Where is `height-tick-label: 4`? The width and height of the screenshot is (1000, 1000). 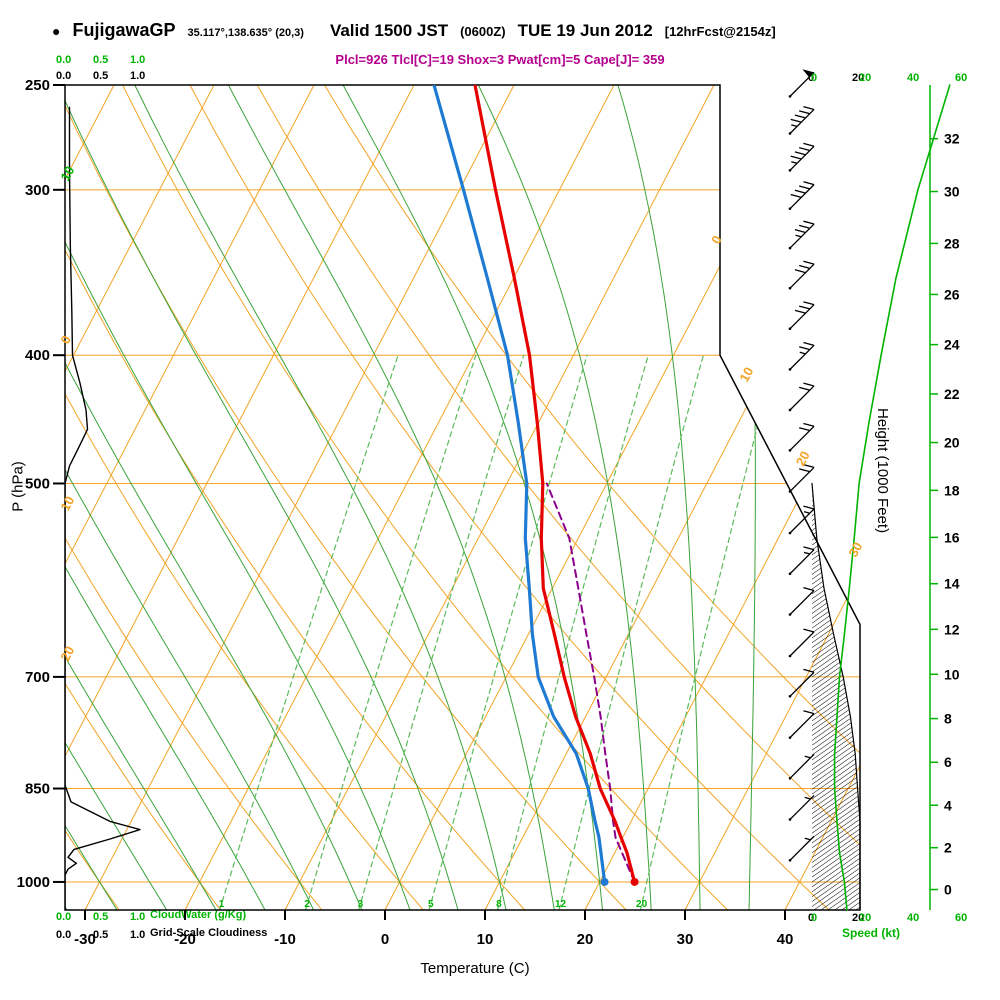
height-tick-label: 4 is located at coordinates (948, 805).